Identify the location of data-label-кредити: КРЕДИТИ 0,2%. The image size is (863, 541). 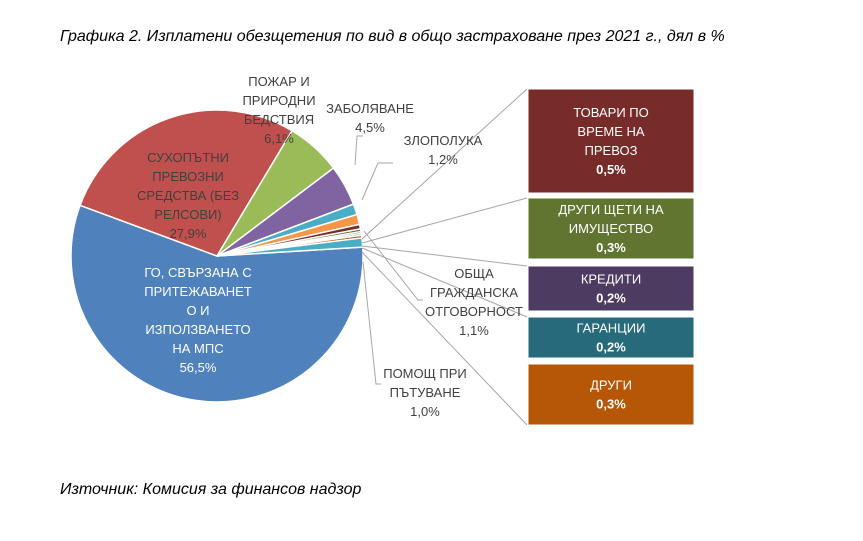
(611, 289).